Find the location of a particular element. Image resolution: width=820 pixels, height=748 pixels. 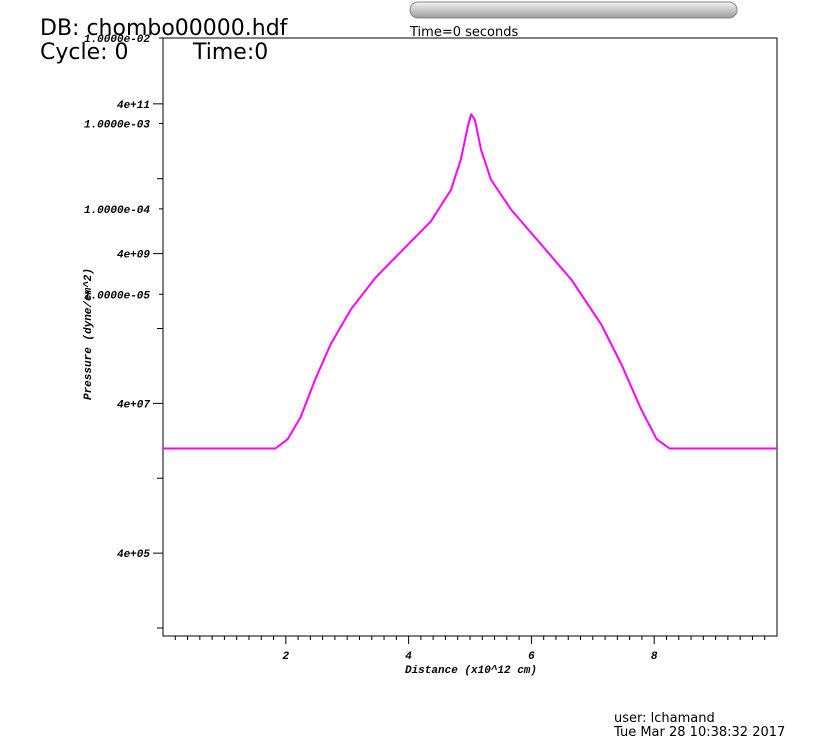

database-label: DB: chombo00000.hdf is located at coordinates (164, 28).